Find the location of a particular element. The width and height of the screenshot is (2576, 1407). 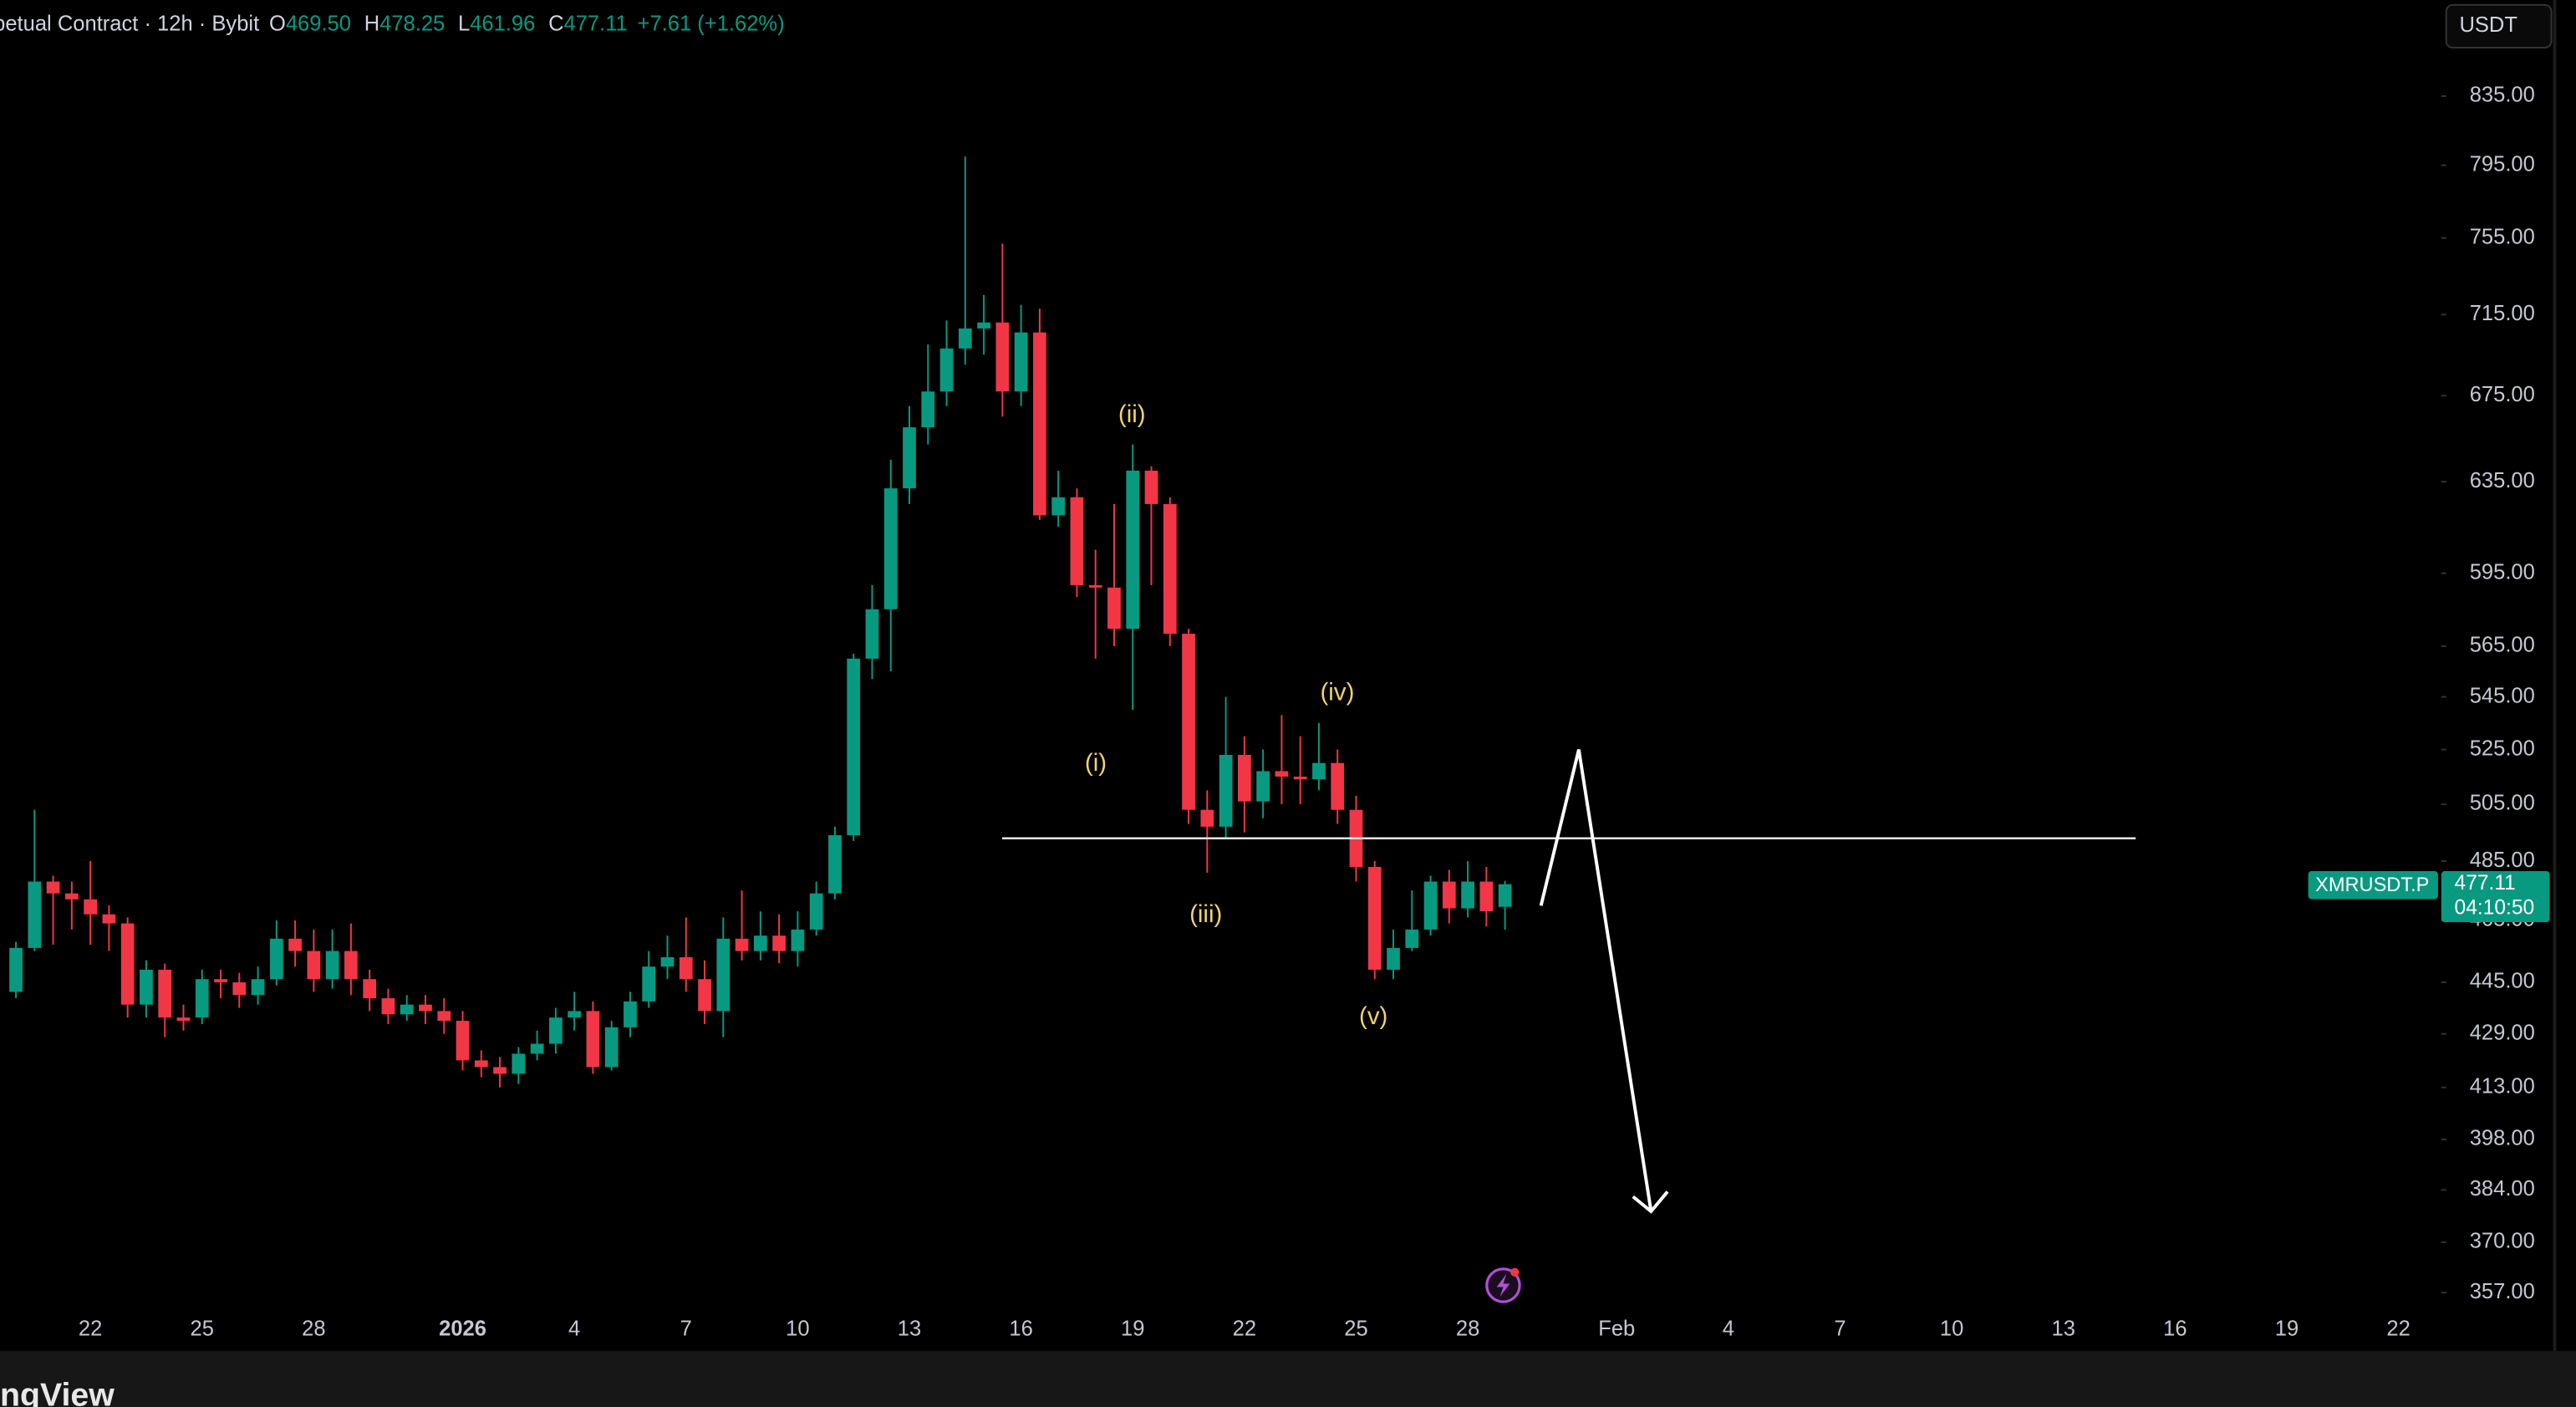

y-tick-label: 795.00 is located at coordinates (2502, 164).